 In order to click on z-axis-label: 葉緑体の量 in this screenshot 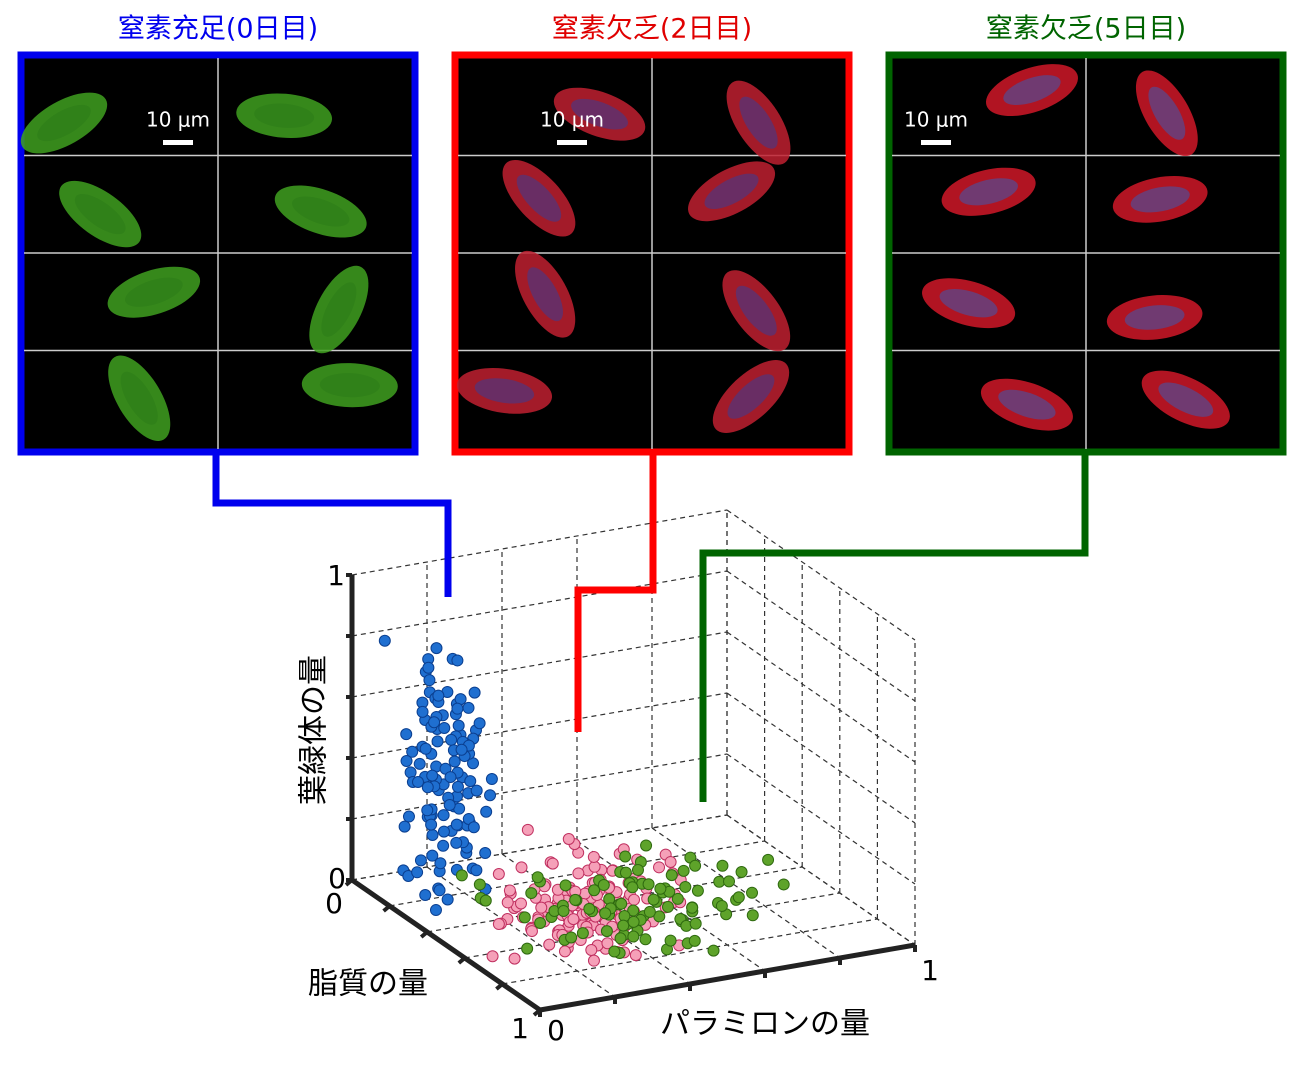, I will do `click(314, 730)`.